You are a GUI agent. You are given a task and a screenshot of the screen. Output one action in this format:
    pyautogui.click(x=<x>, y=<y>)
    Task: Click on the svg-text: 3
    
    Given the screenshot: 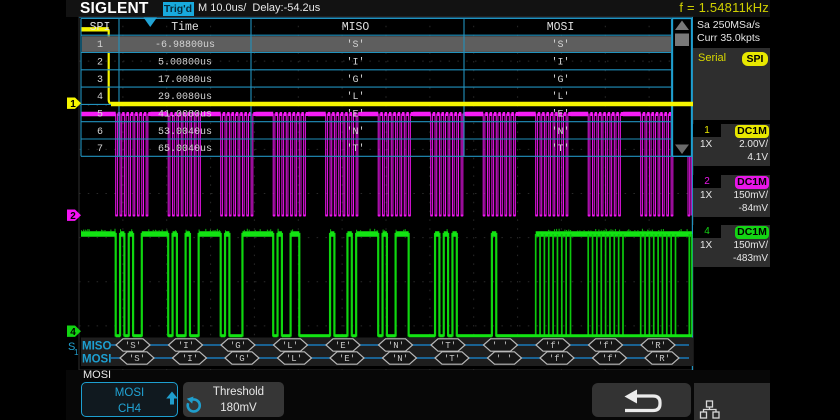 What is the action you would take?
    pyautogui.click(x=100, y=80)
    